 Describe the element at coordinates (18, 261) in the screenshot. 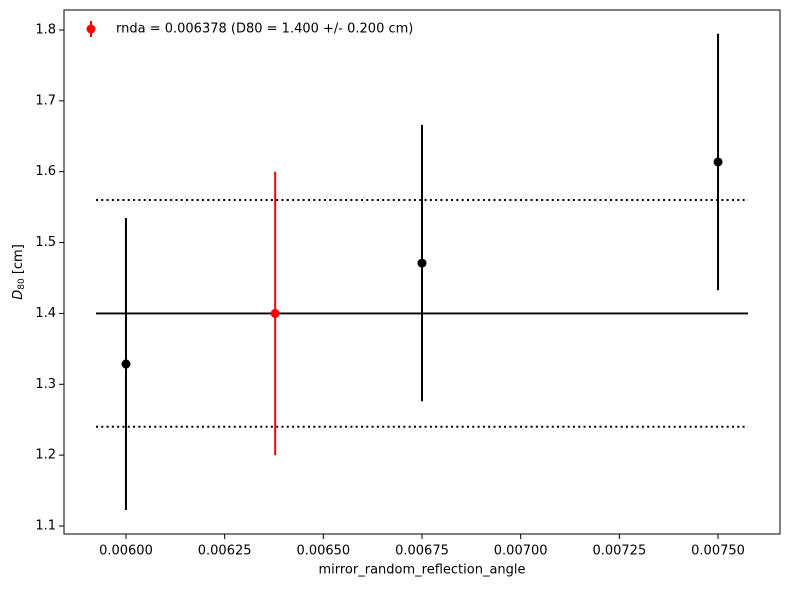

I see `y-label-unit: [cm]` at that location.